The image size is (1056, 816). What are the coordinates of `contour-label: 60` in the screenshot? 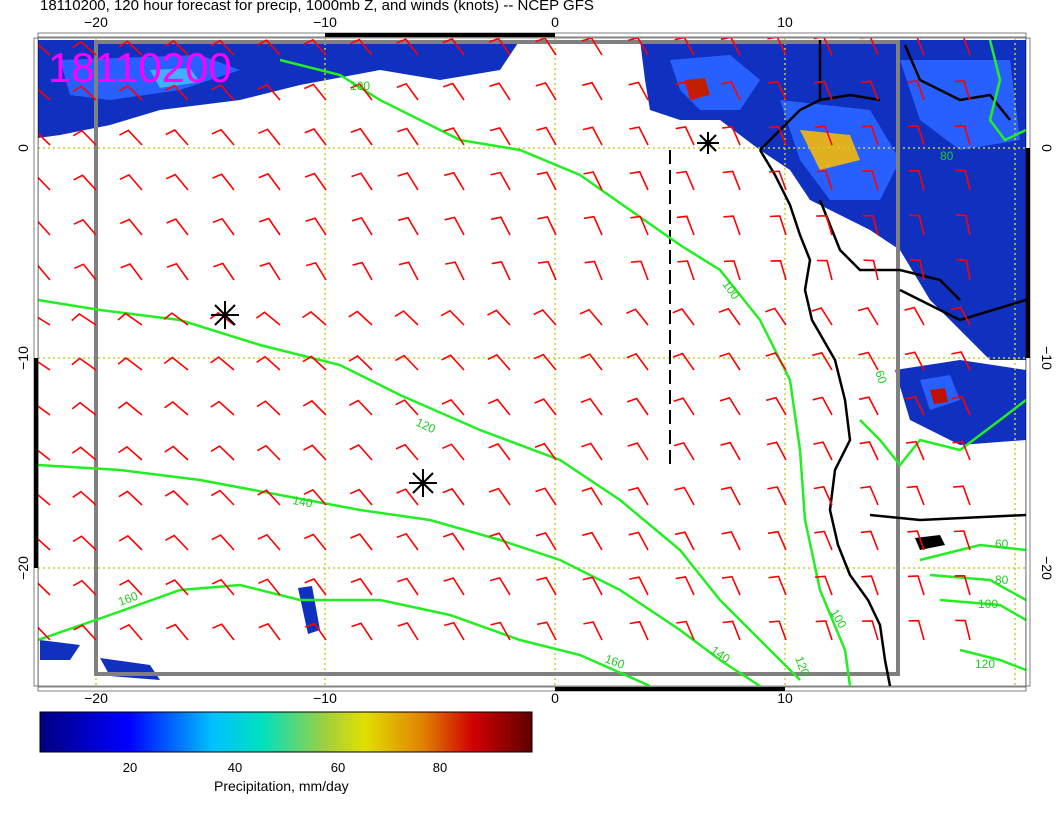 It's located at (1002, 544).